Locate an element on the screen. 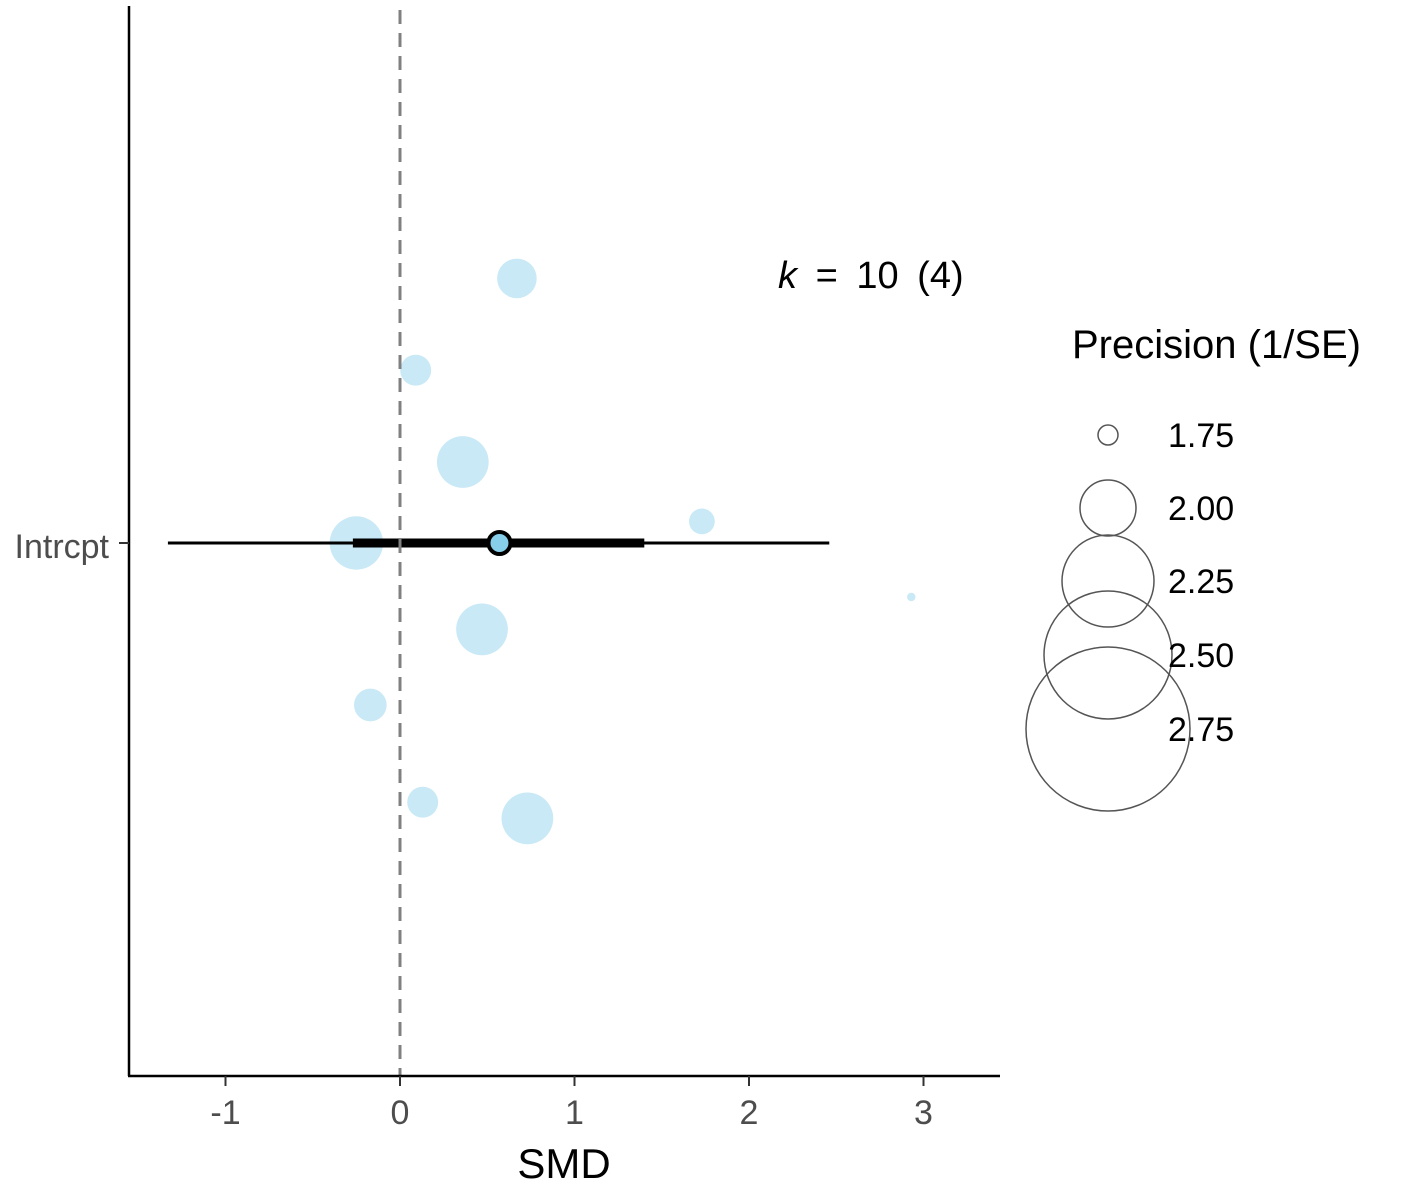 Image resolution: width=1418 pixels, height=1189 pixels. legend-entry-label: 2.00 is located at coordinates (1201, 509).